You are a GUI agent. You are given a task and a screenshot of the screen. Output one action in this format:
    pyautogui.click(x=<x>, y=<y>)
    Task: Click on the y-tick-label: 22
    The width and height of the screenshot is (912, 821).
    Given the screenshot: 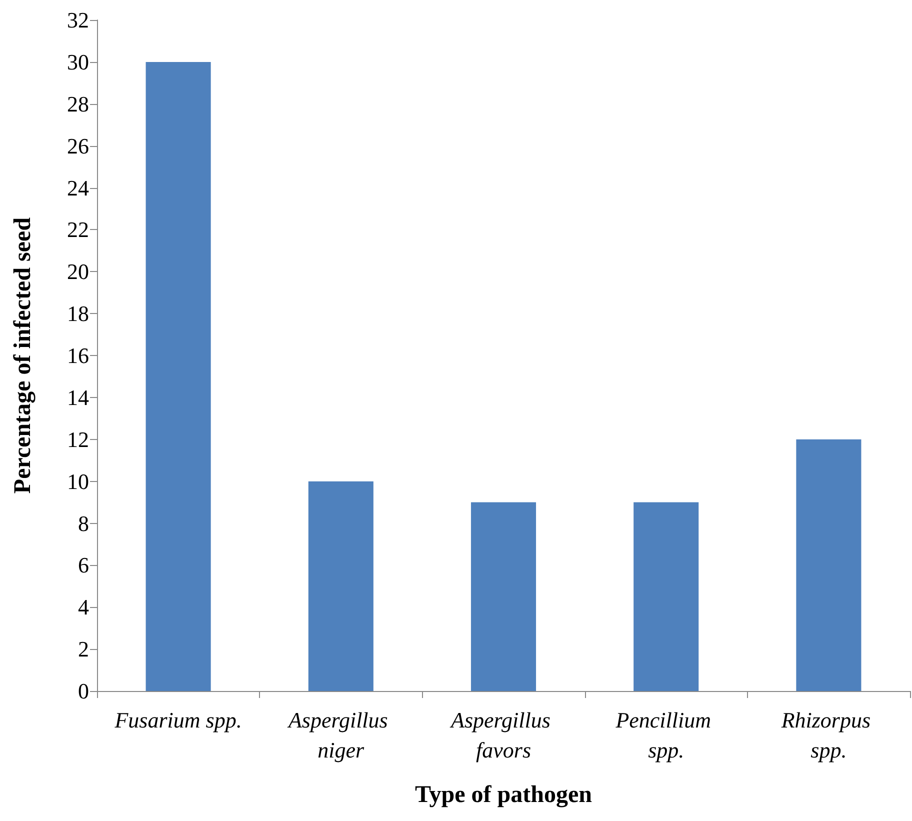 What is the action you would take?
    pyautogui.click(x=78, y=229)
    